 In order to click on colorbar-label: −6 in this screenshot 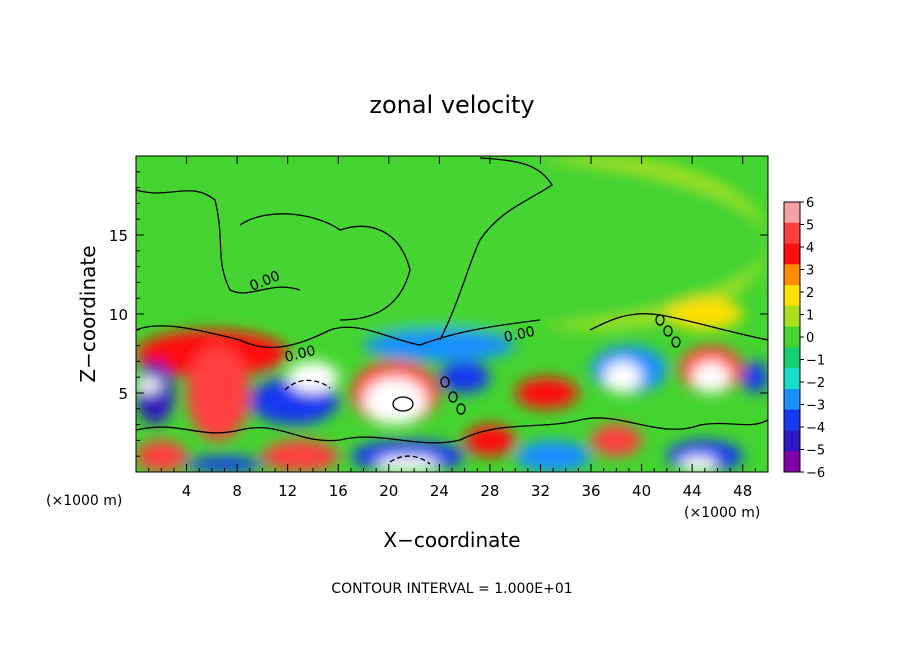, I will do `click(815, 473)`.